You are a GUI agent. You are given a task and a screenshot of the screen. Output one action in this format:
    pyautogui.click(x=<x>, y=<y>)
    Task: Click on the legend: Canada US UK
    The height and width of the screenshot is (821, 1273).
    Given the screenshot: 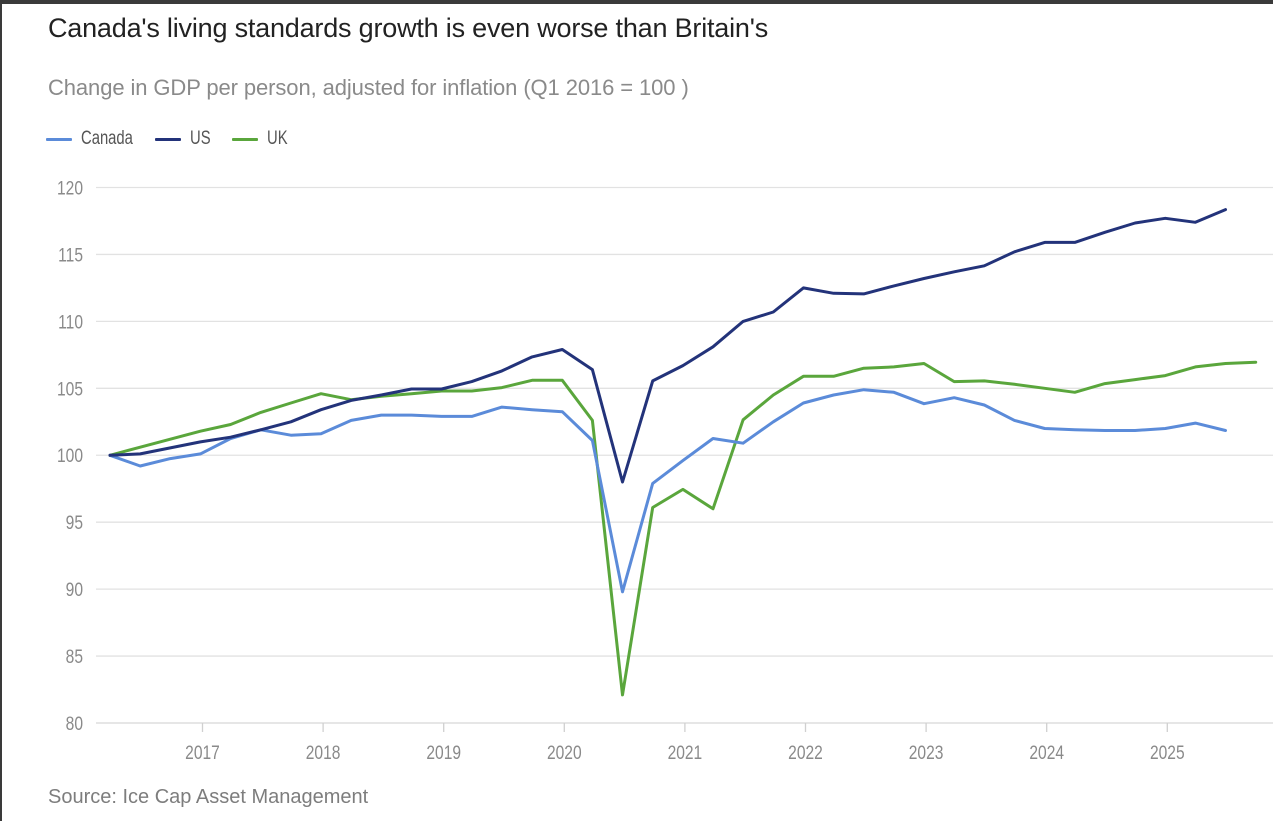 What is the action you would take?
    pyautogui.click(x=180, y=139)
    